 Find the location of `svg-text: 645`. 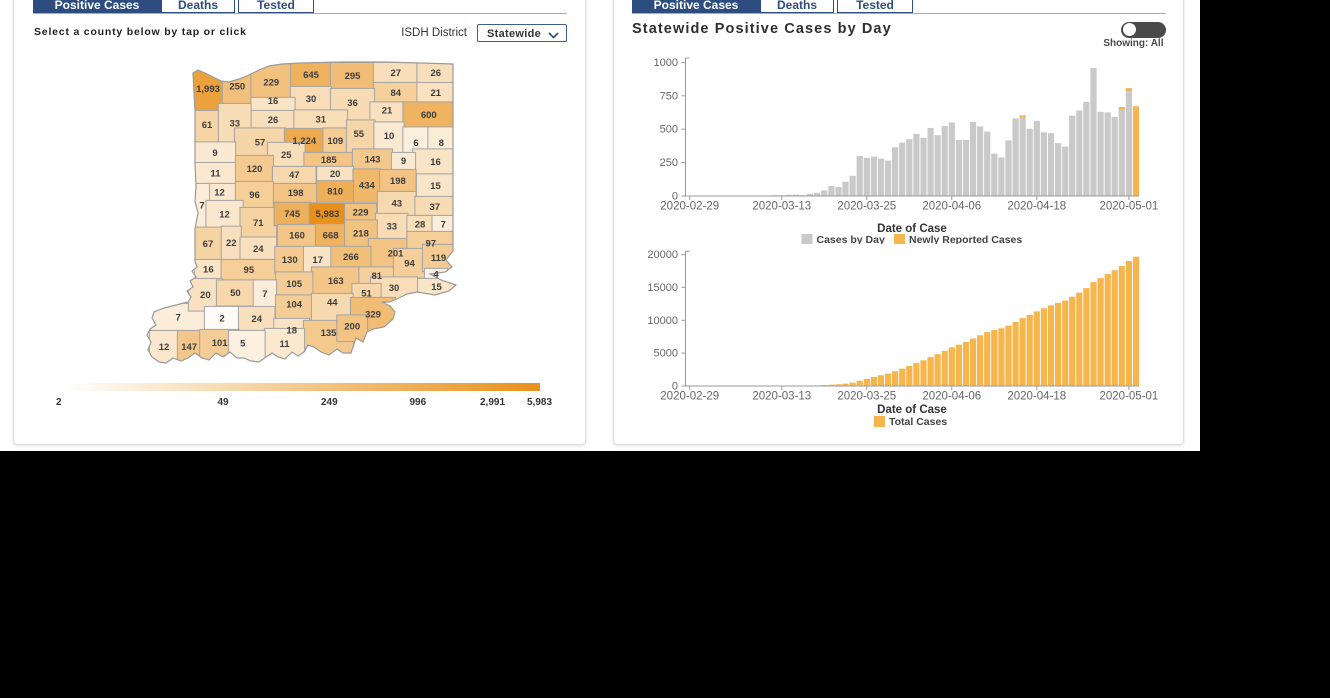

svg-text: 645 is located at coordinates (311, 75).